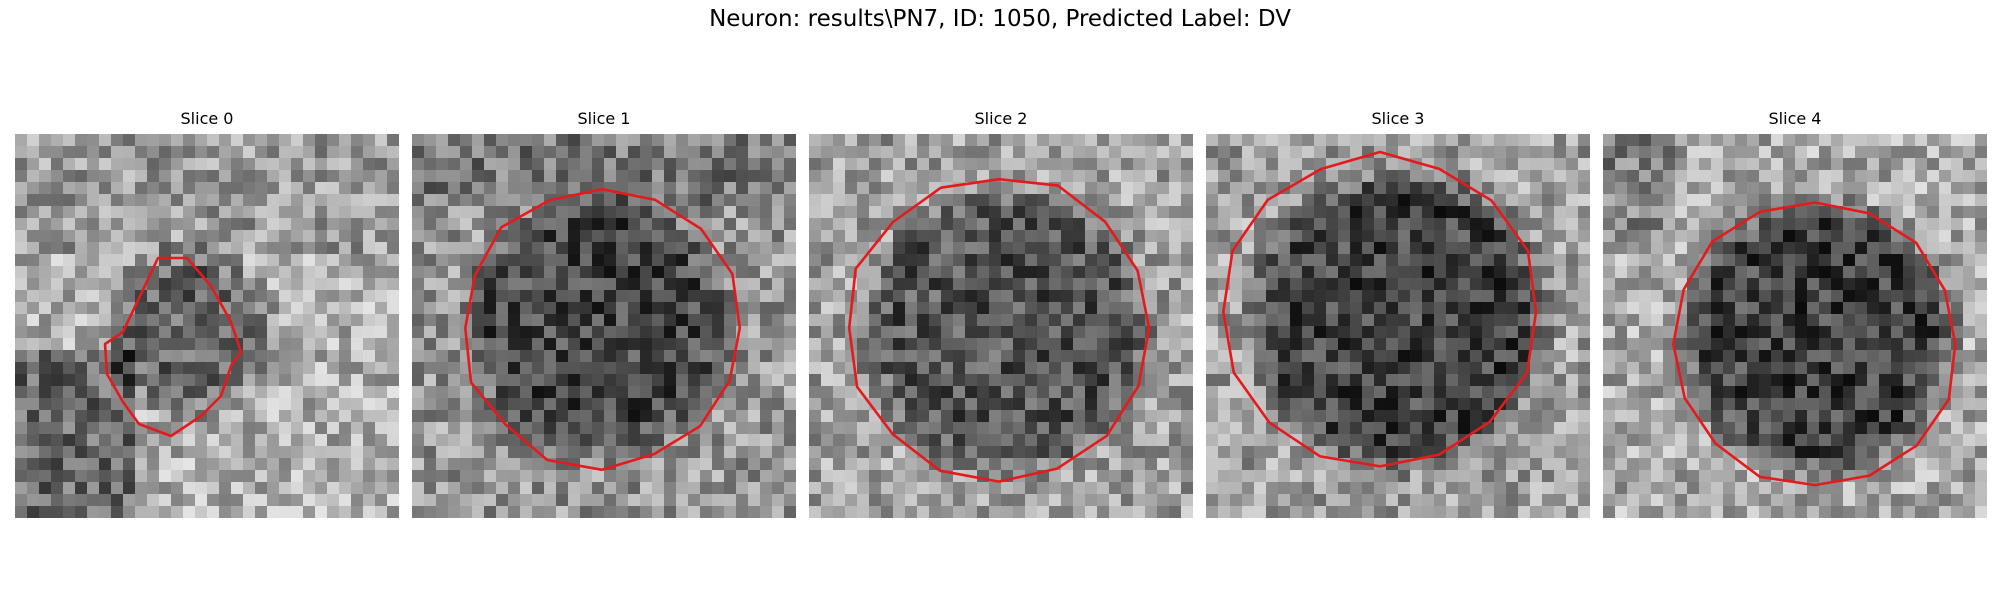  I want to click on slice-title: Slice 1, so click(604, 118).